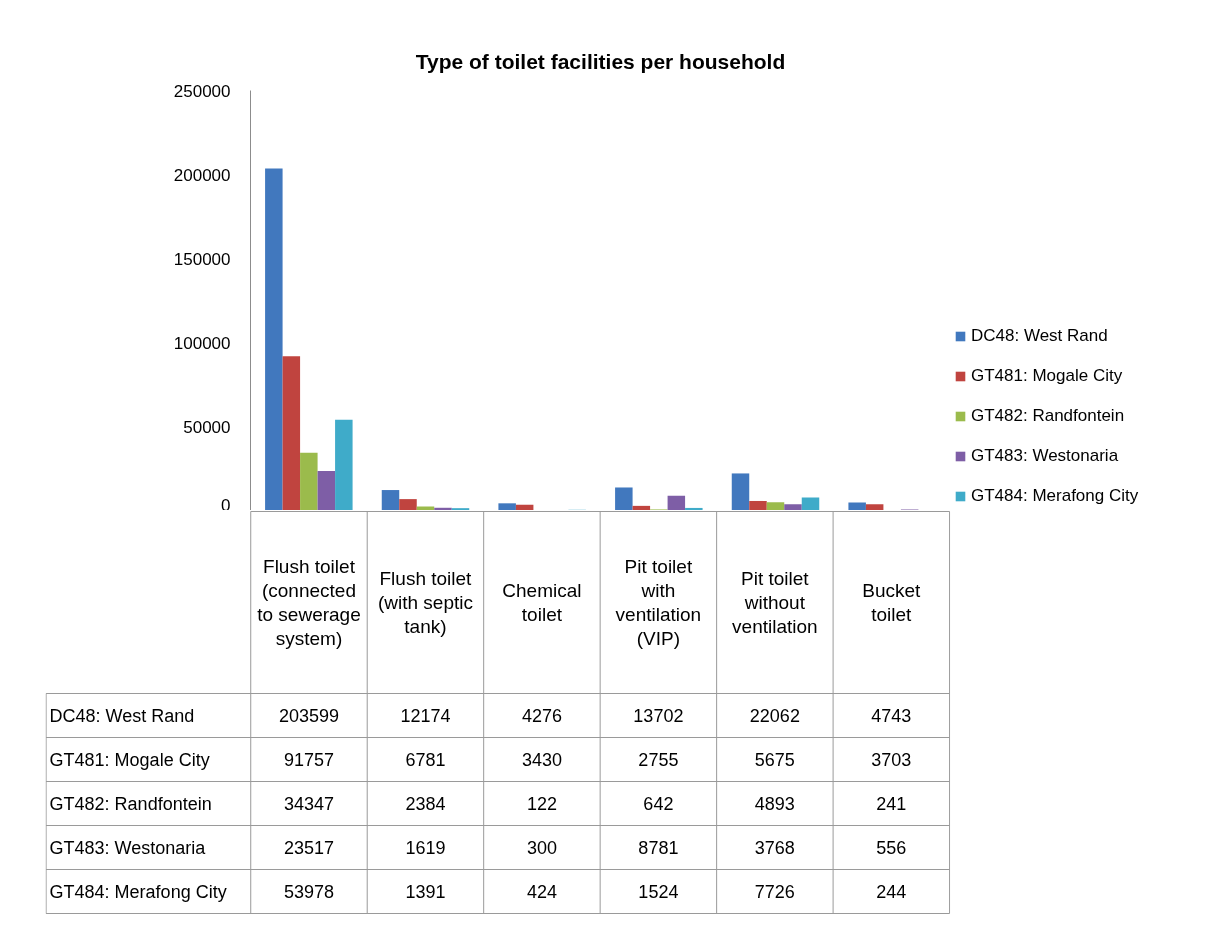 This screenshot has height=950, width=1211. I want to click on data-label: 4276, so click(541, 716).